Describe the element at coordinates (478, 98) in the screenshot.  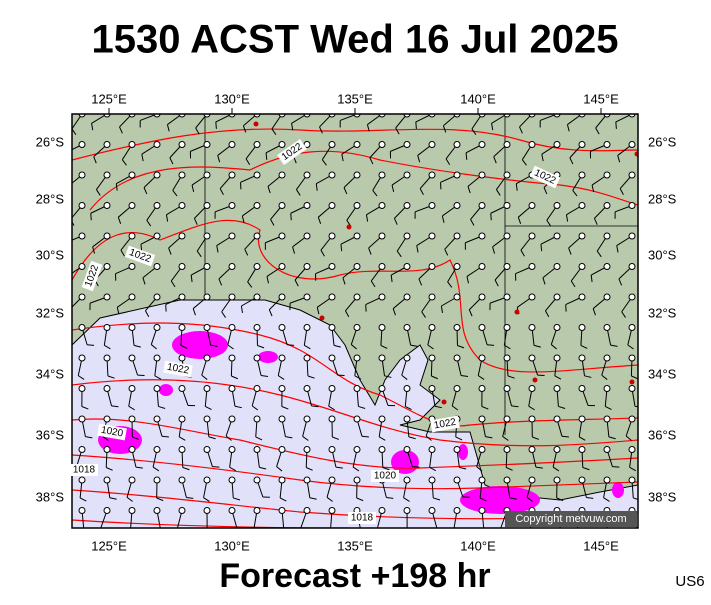
I see `lon-label-top: 140°E` at that location.